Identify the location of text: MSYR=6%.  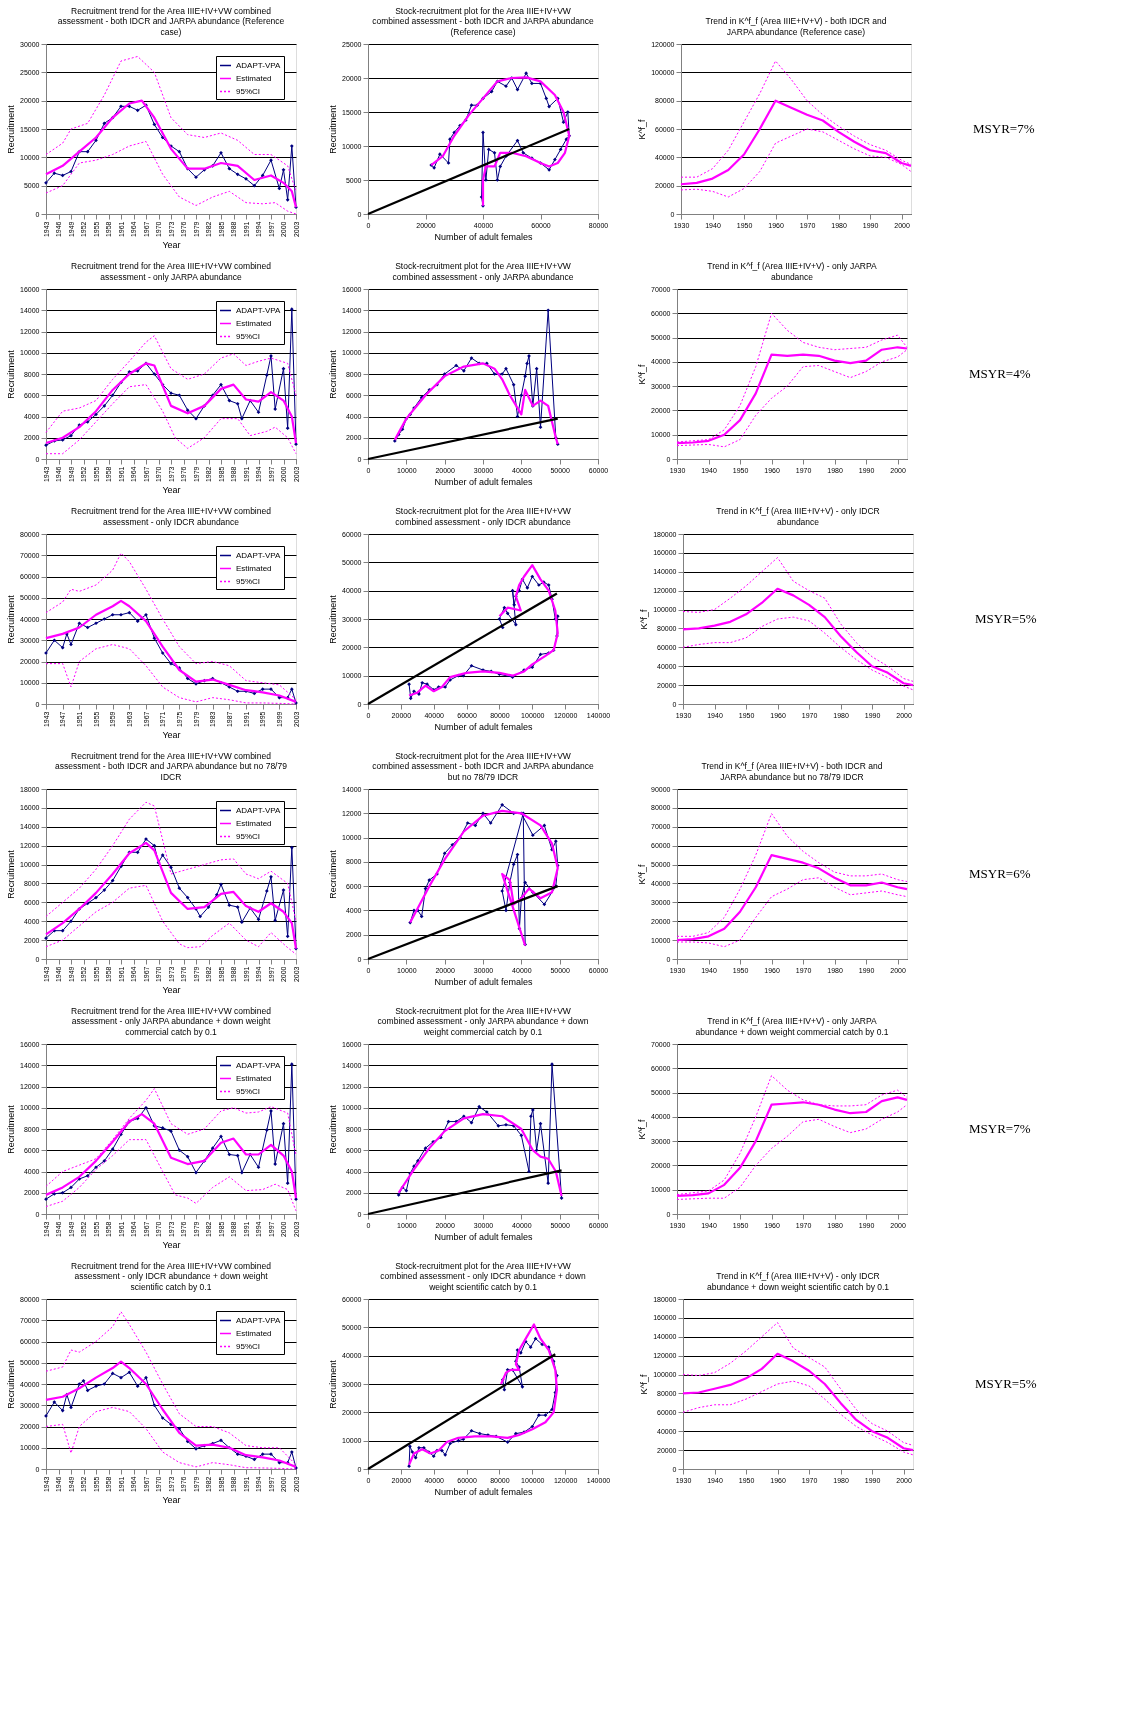
(1000, 873).